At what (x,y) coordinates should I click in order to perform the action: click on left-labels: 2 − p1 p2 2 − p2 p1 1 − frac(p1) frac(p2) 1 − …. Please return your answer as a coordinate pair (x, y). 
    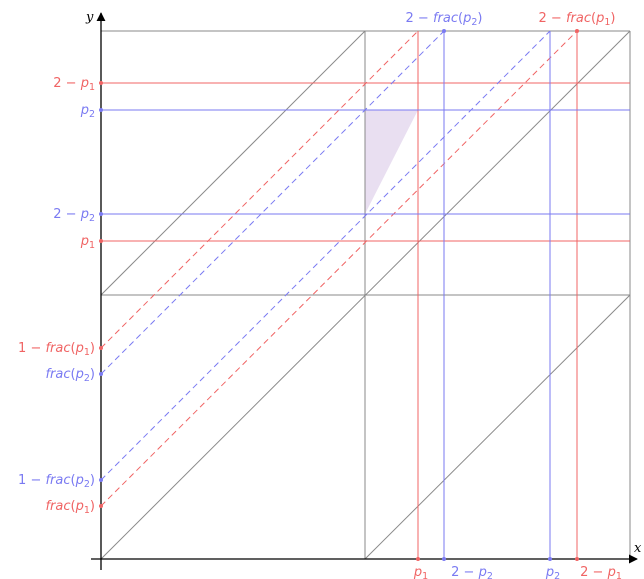
    Looking at the image, I should click on (56, 296).